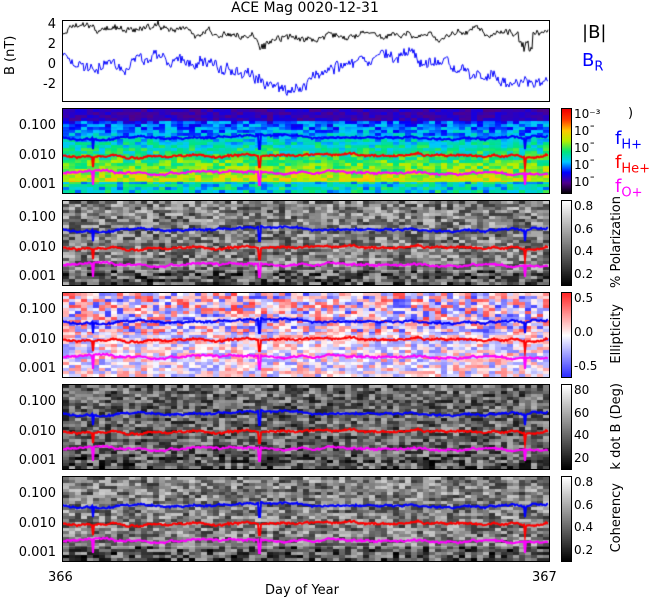 Image resolution: width=650 pixels, height=600 pixels. What do you see at coordinates (306, 243) in the screenshot?
I see `spectrogram-polarization` at bounding box center [306, 243].